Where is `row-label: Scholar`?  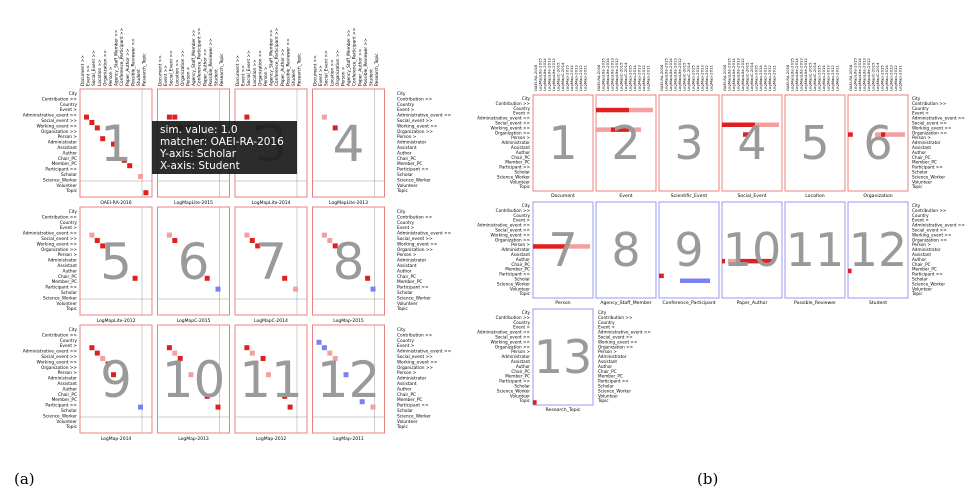
row-label: Scholar is located at coordinates (522, 172).